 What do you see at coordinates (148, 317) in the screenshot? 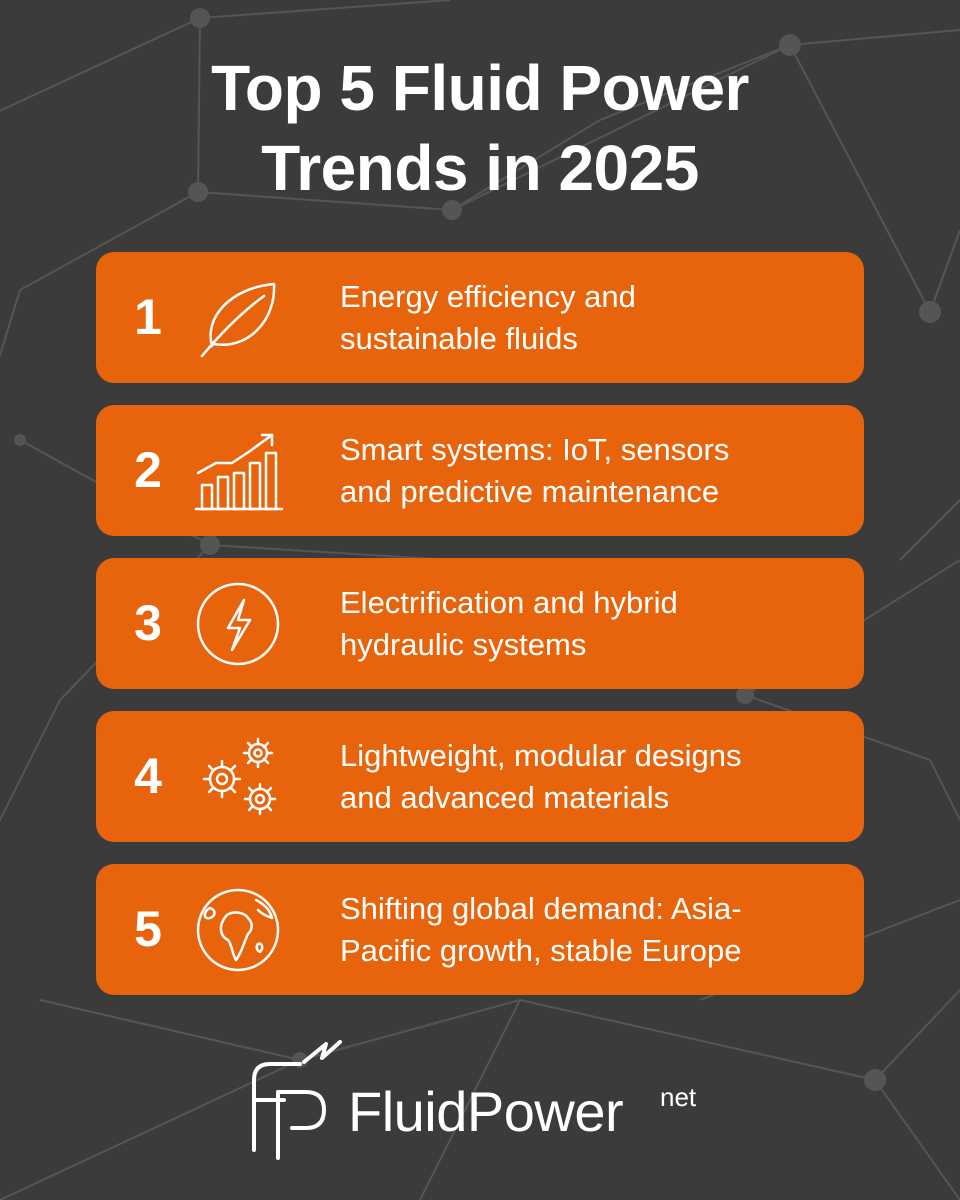
I see `trend-number: 1` at bounding box center [148, 317].